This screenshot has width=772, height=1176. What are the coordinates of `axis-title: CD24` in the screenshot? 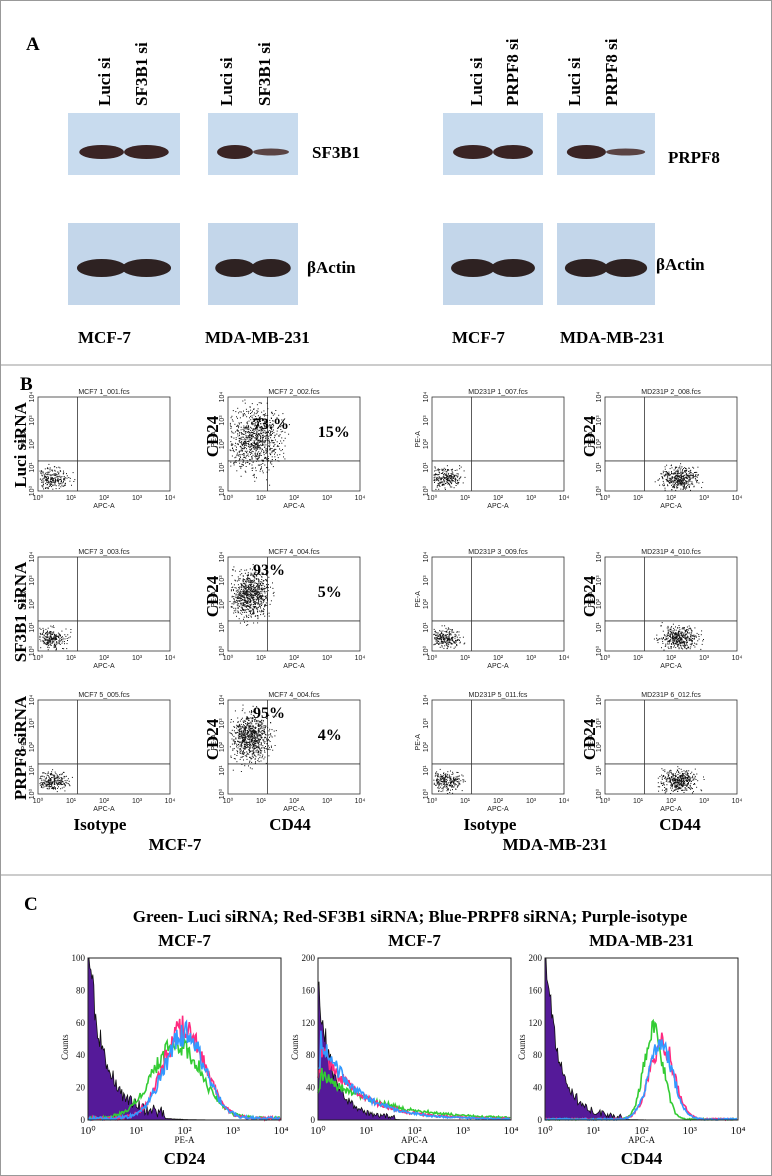 It's located at (589, 596).